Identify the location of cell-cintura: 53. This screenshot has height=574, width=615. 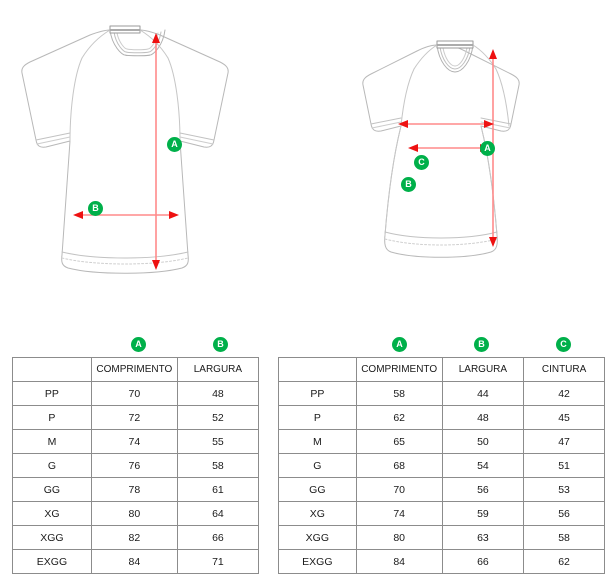
(564, 489).